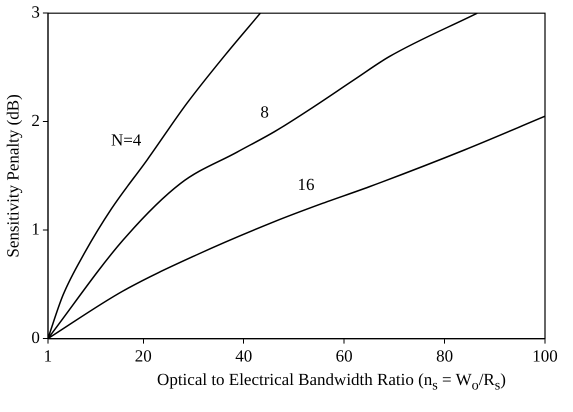  I want to click on y-tick-label: 1, so click(35, 229).